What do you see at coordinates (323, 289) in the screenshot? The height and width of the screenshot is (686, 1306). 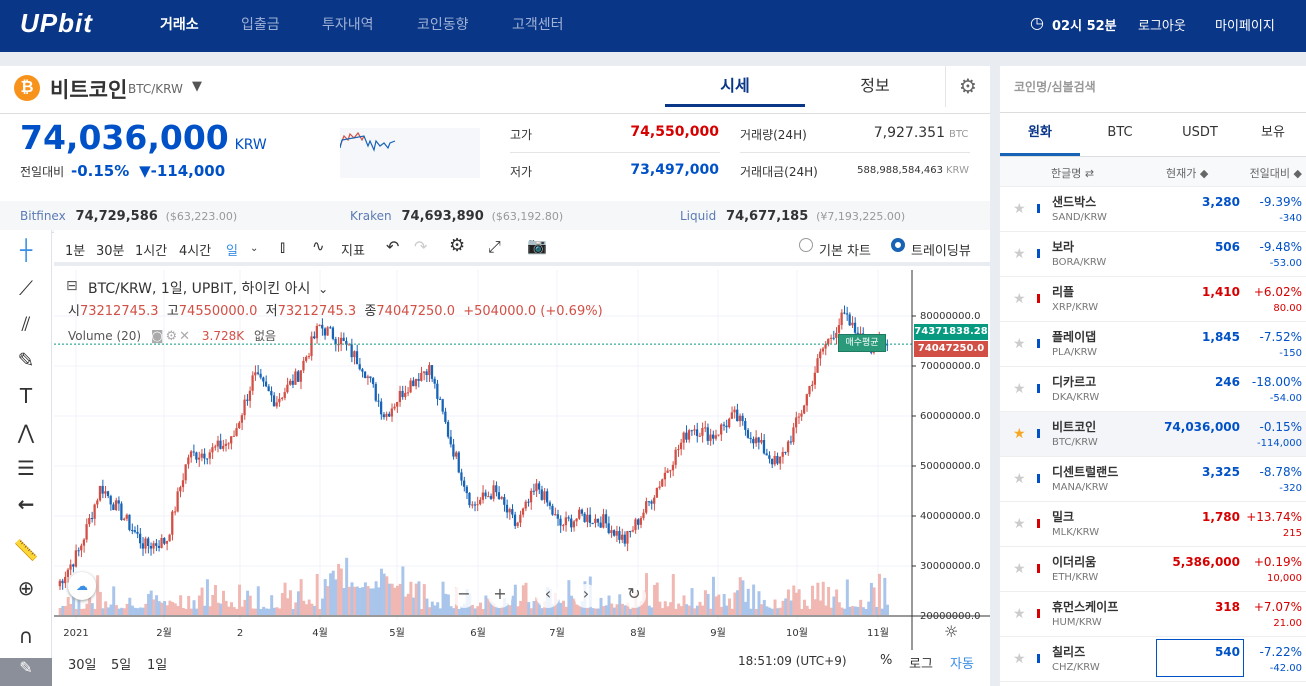 I see `legend-chevron-icon: ⌄` at bounding box center [323, 289].